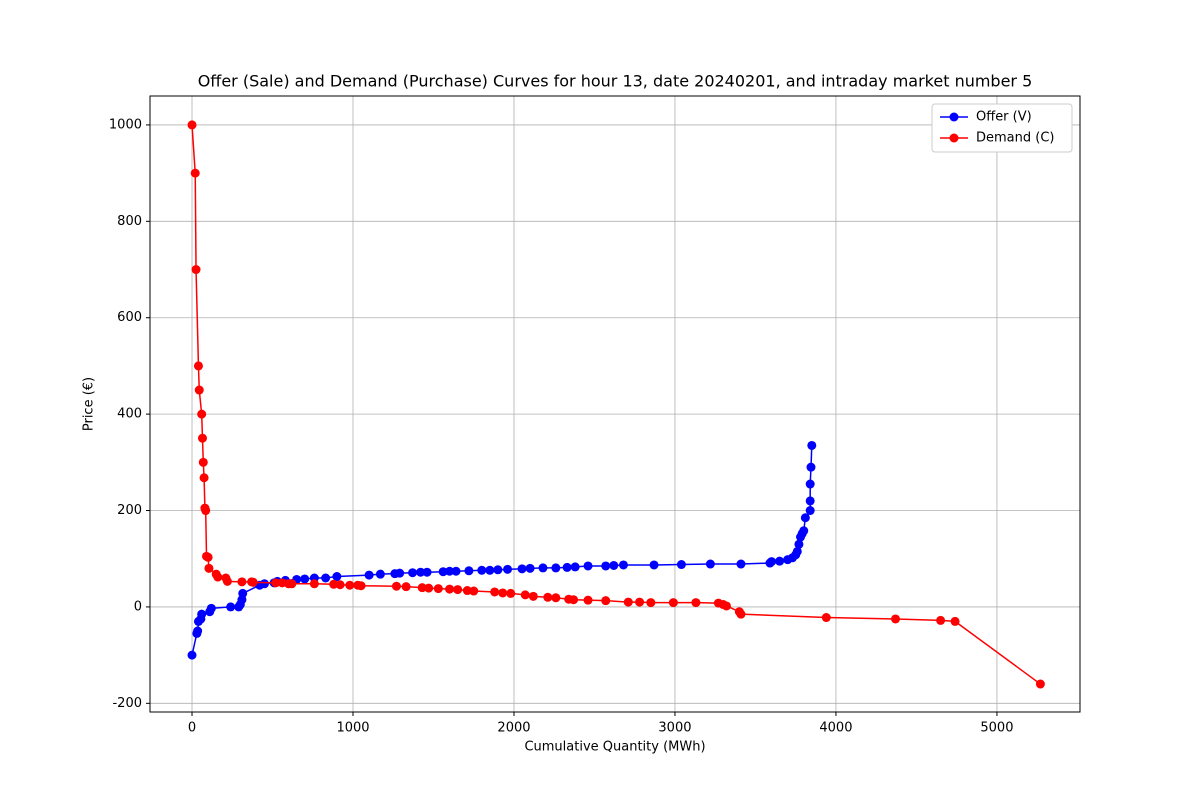  Describe the element at coordinates (614, 747) in the screenshot. I see `x-axis-label: Cumulative Quantity (MWh)` at that location.